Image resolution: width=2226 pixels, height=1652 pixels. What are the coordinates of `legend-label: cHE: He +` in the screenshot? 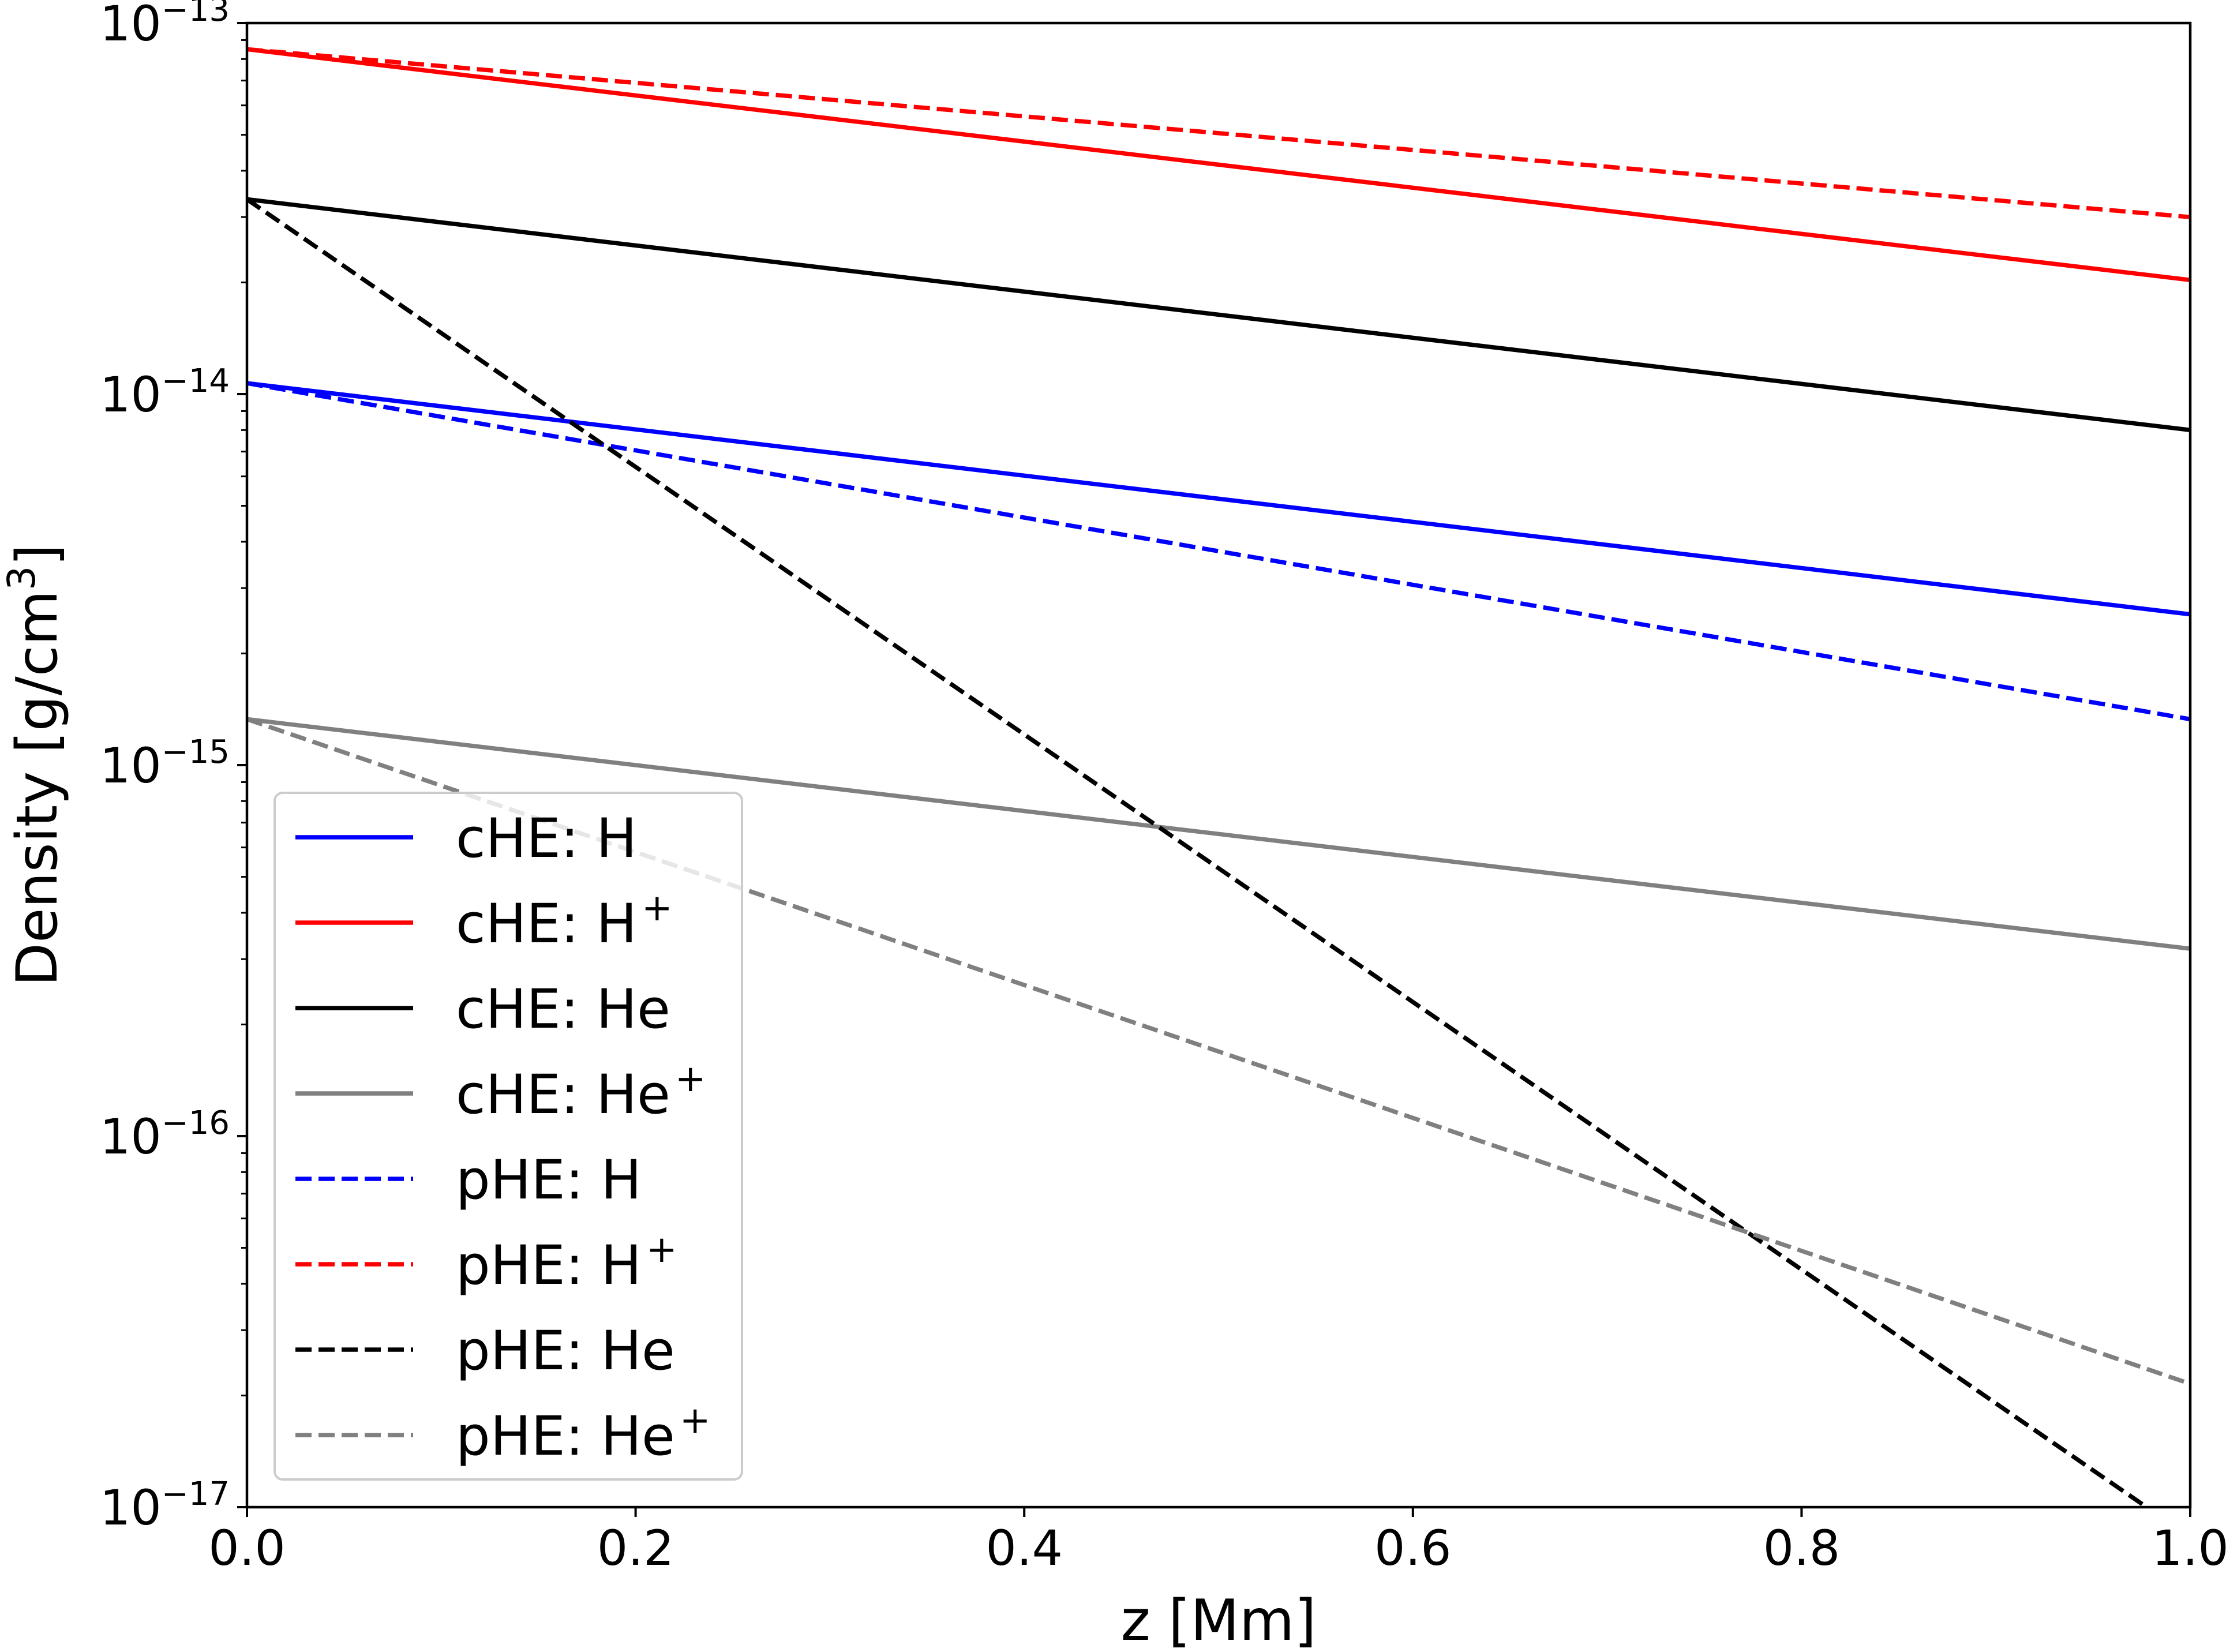 It's located at (581, 1092).